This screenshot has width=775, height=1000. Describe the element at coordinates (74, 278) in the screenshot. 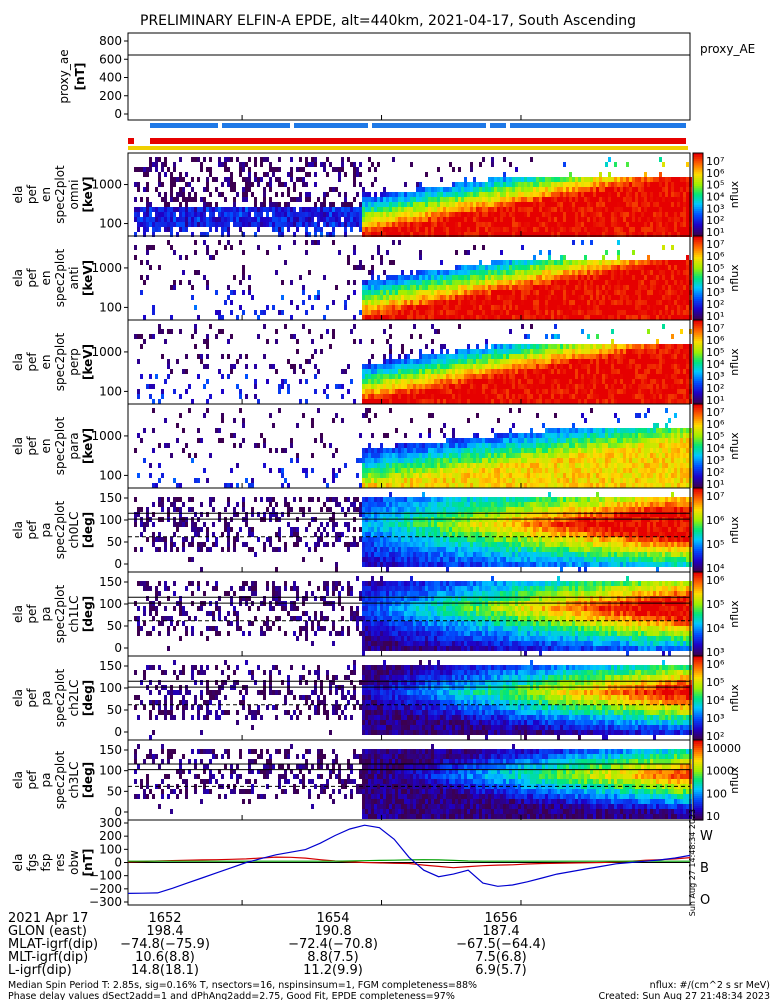

I see `y-axis-label-line: anti` at that location.